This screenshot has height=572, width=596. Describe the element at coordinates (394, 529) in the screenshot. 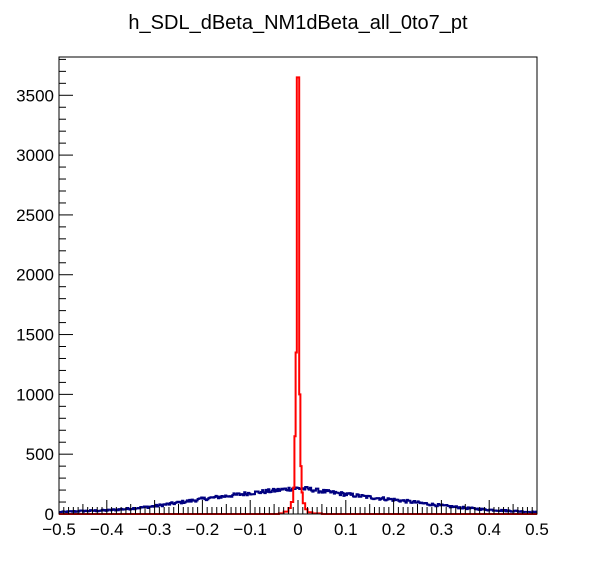

I see `x-tick-label: 0.2` at that location.